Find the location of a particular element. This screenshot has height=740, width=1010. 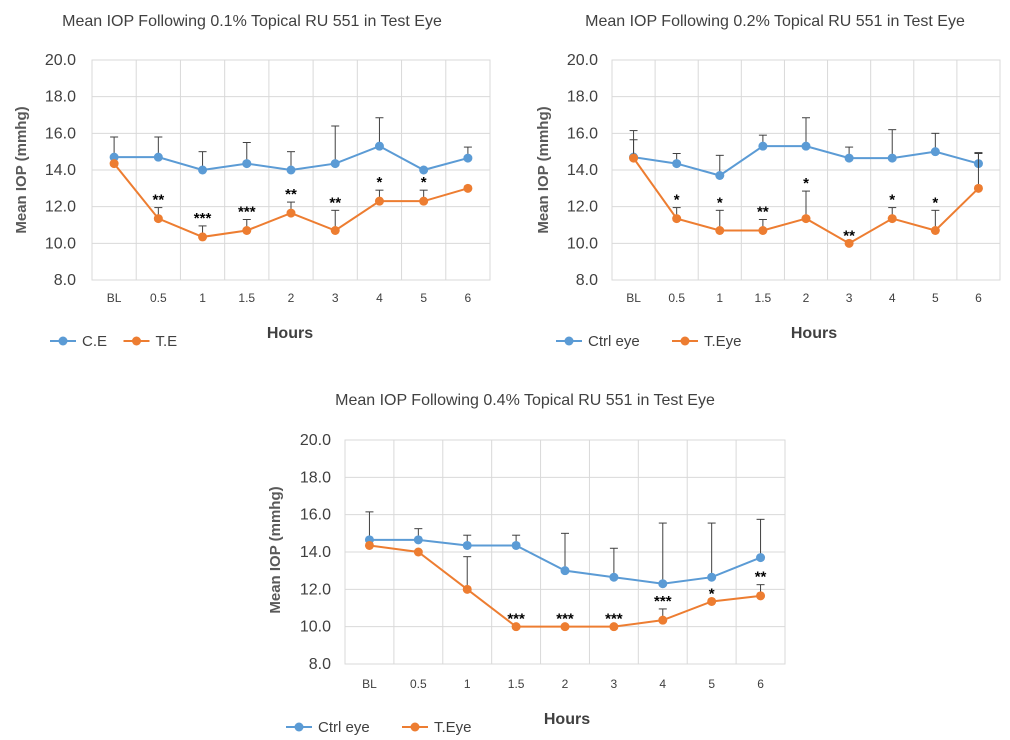

legend-entry: Ctrl eye is located at coordinates (614, 341).